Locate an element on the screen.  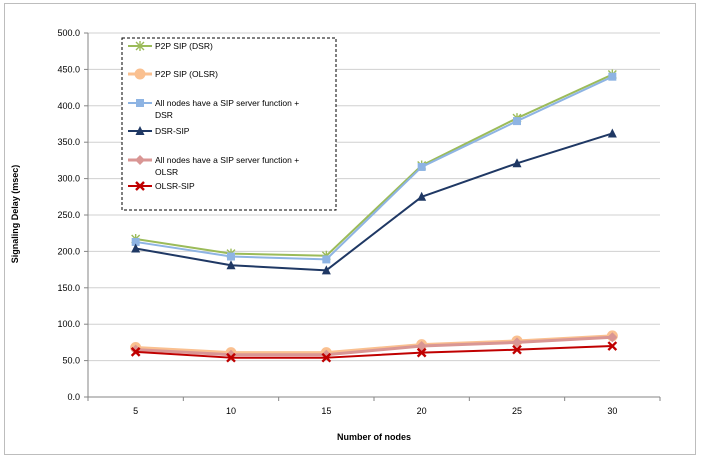
y-axis-title: Signaling Delay (msec) is located at coordinates (15, 214).